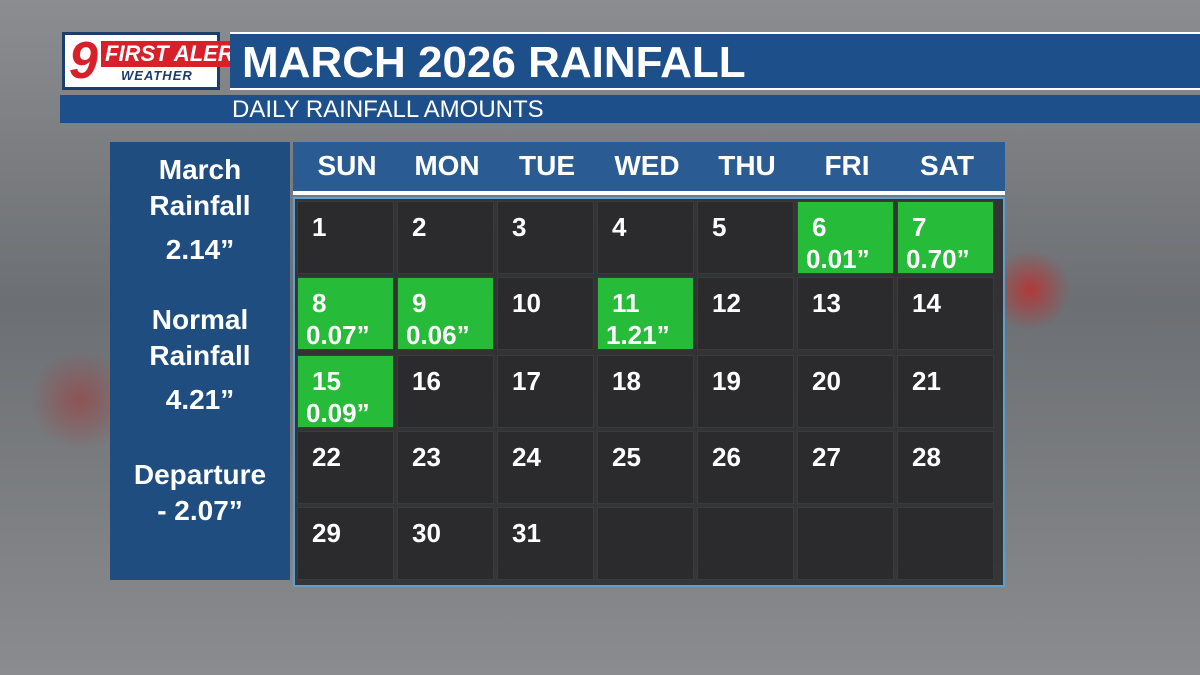 This screenshot has width=1200, height=675. Describe the element at coordinates (445, 313) in the screenshot. I see `rain-day-cell: 9 0.06”` at that location.